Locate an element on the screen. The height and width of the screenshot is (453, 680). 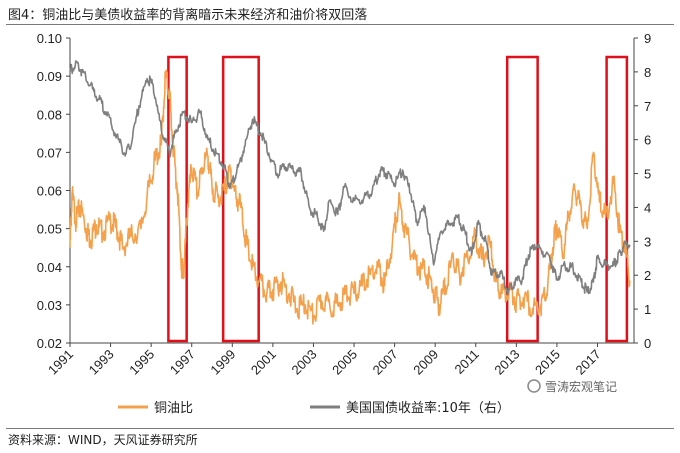
right-tick-label: 5 is located at coordinates (647, 174).